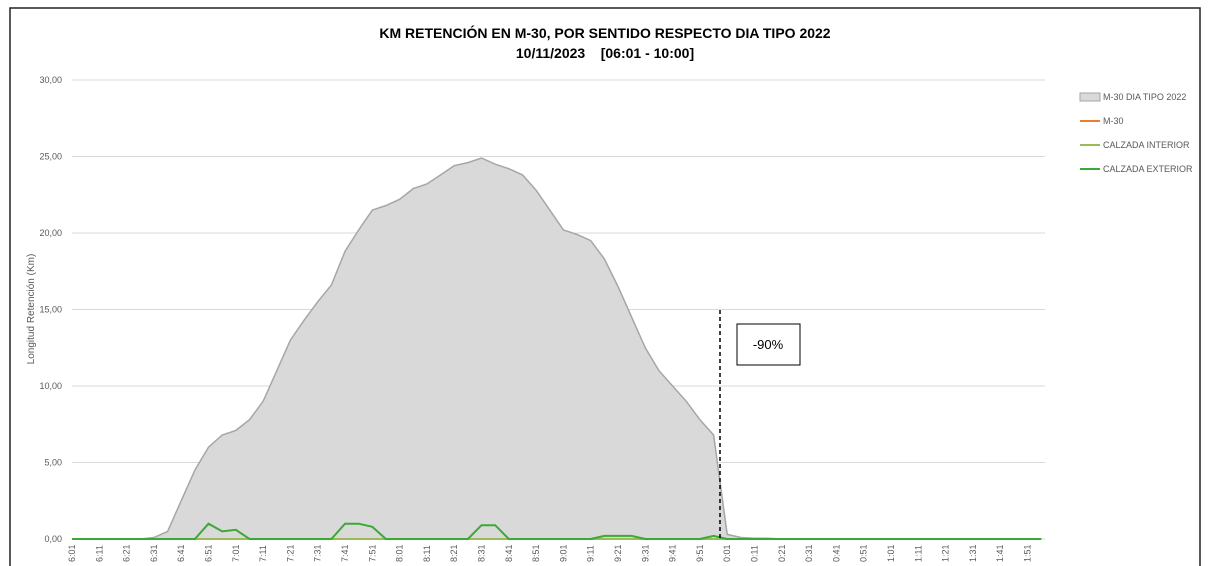  Describe the element at coordinates (31, 309) in the screenshot. I see `y-axis-label: Longitud Retención (Km)` at that location.